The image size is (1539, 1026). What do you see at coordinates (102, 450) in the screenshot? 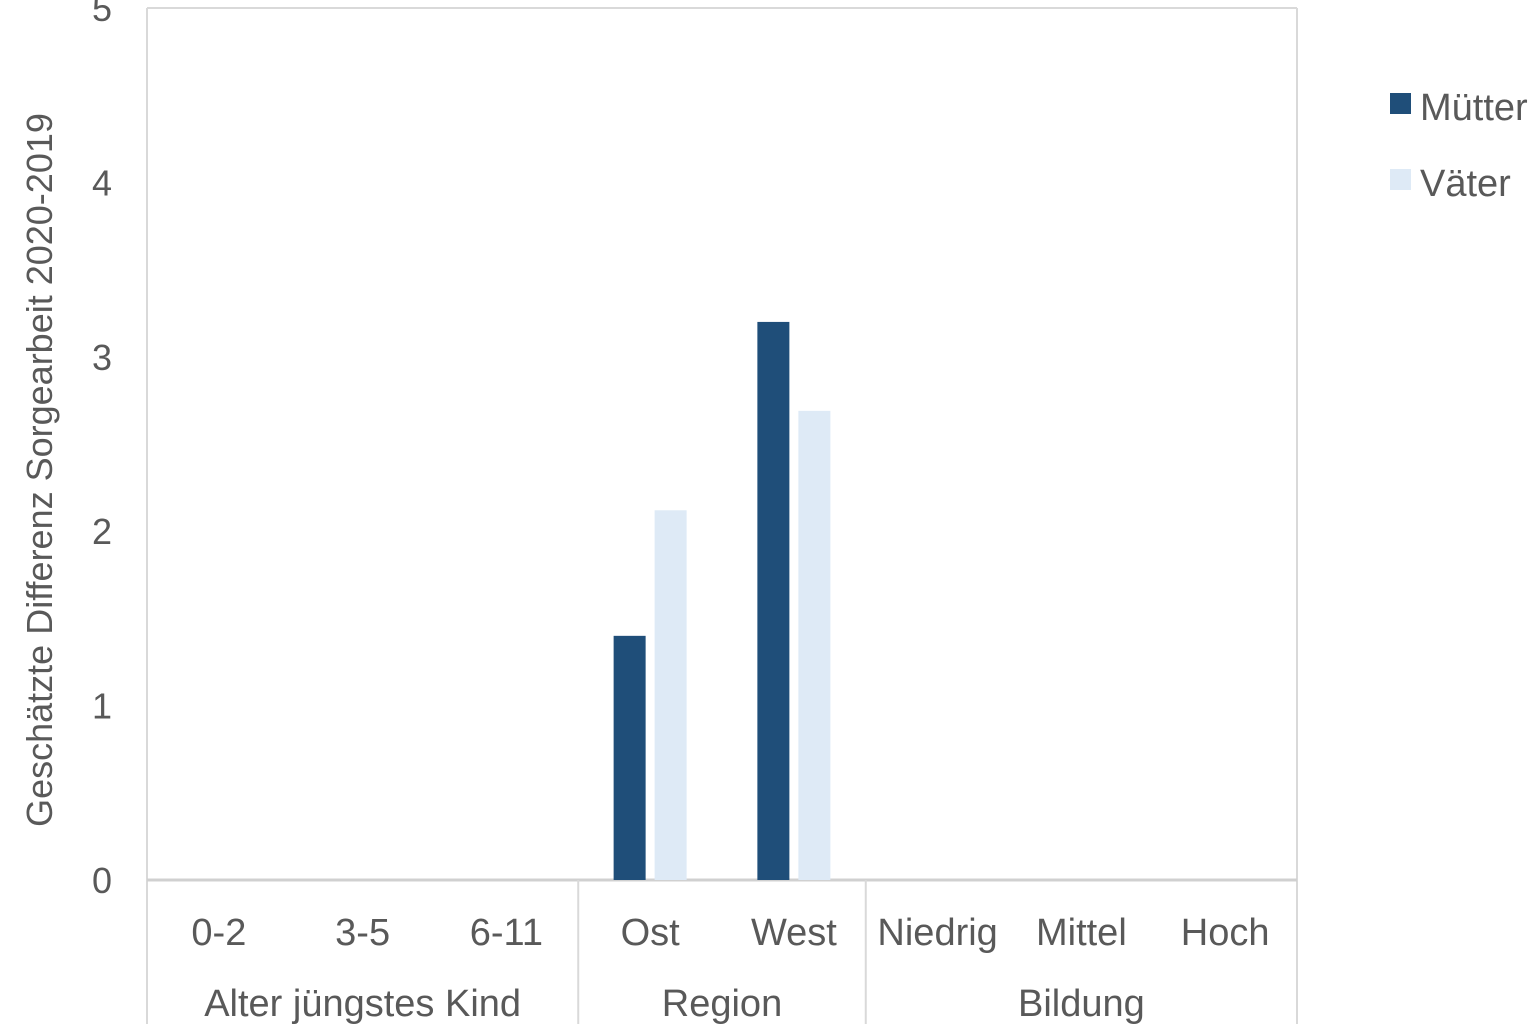
I see `y-axis-ticks: 0 1 2 3 4 5` at bounding box center [102, 450].